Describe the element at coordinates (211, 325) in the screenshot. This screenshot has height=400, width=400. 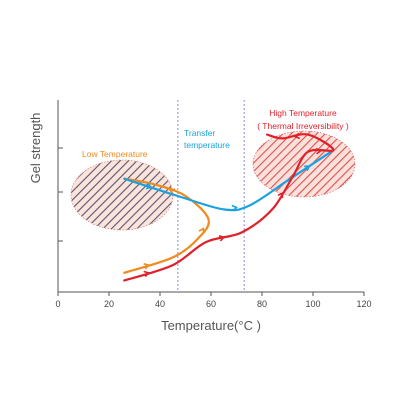
I see `x-axis-label: Temperature(°C )` at that location.